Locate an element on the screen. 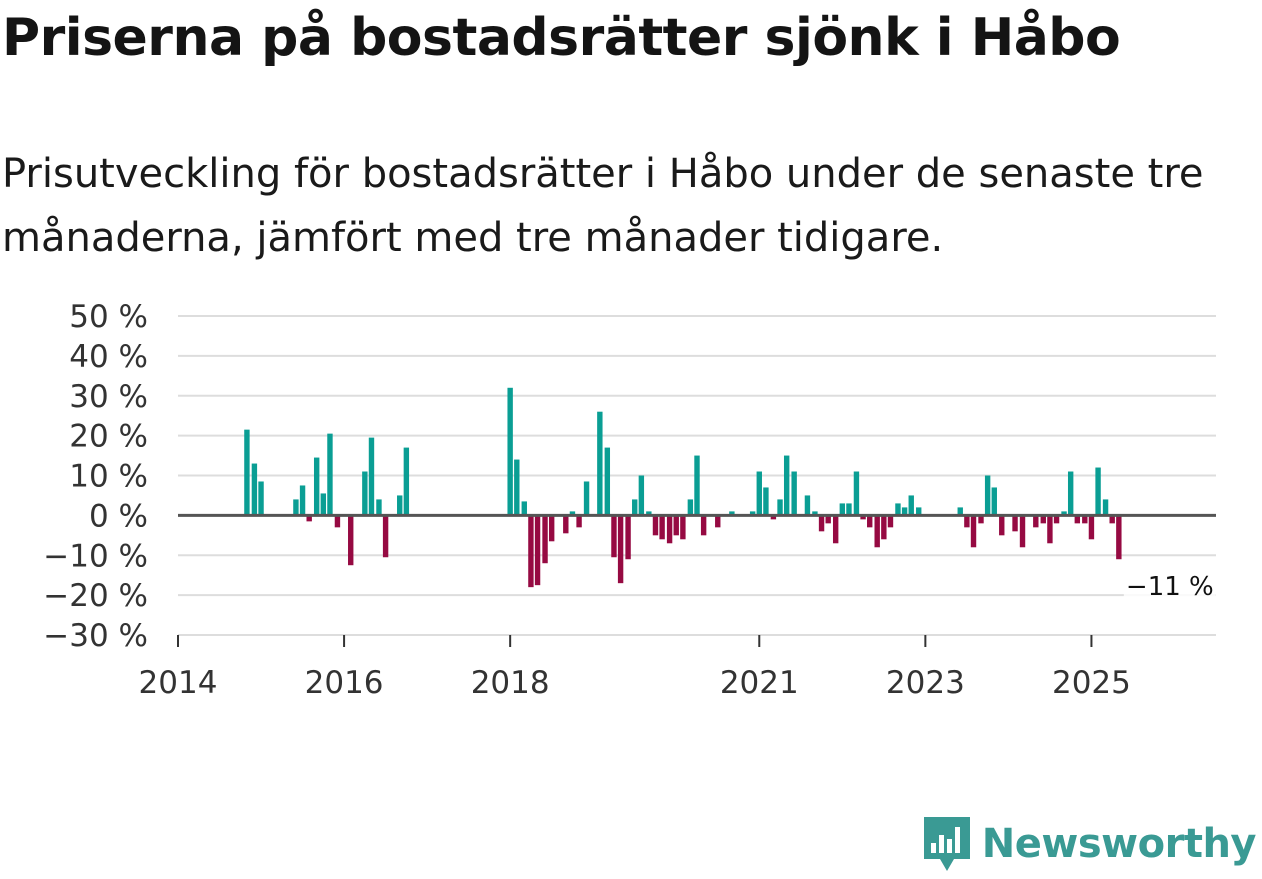 This screenshot has width=1262, height=879. x-tick-label: 2016 is located at coordinates (344, 682).